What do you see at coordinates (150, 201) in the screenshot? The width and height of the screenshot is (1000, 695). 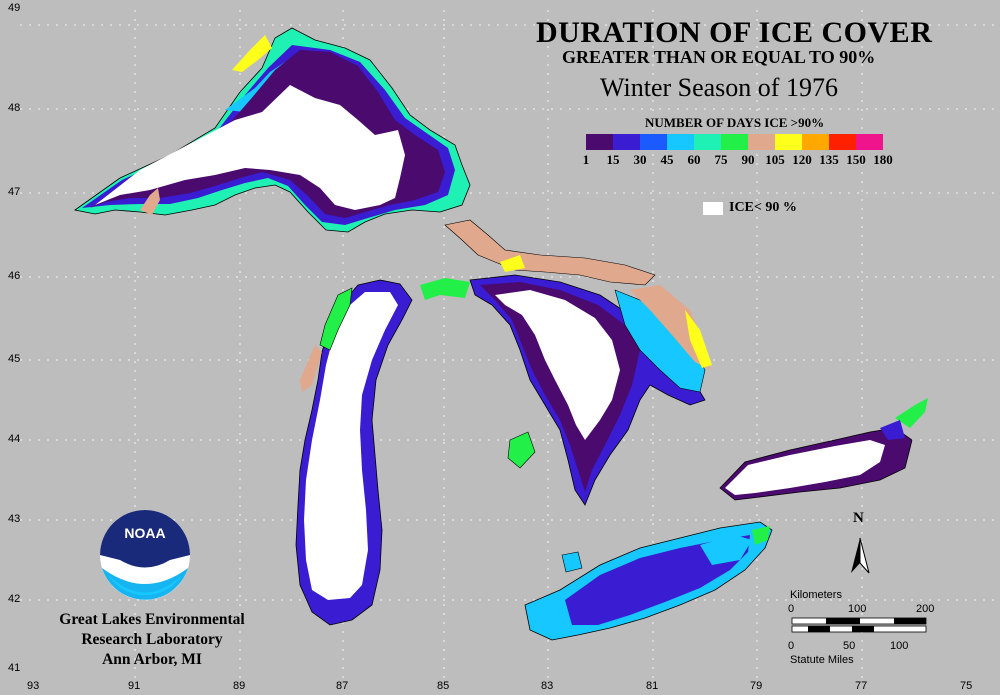 I see `superior-tan-shore` at bounding box center [150, 201].